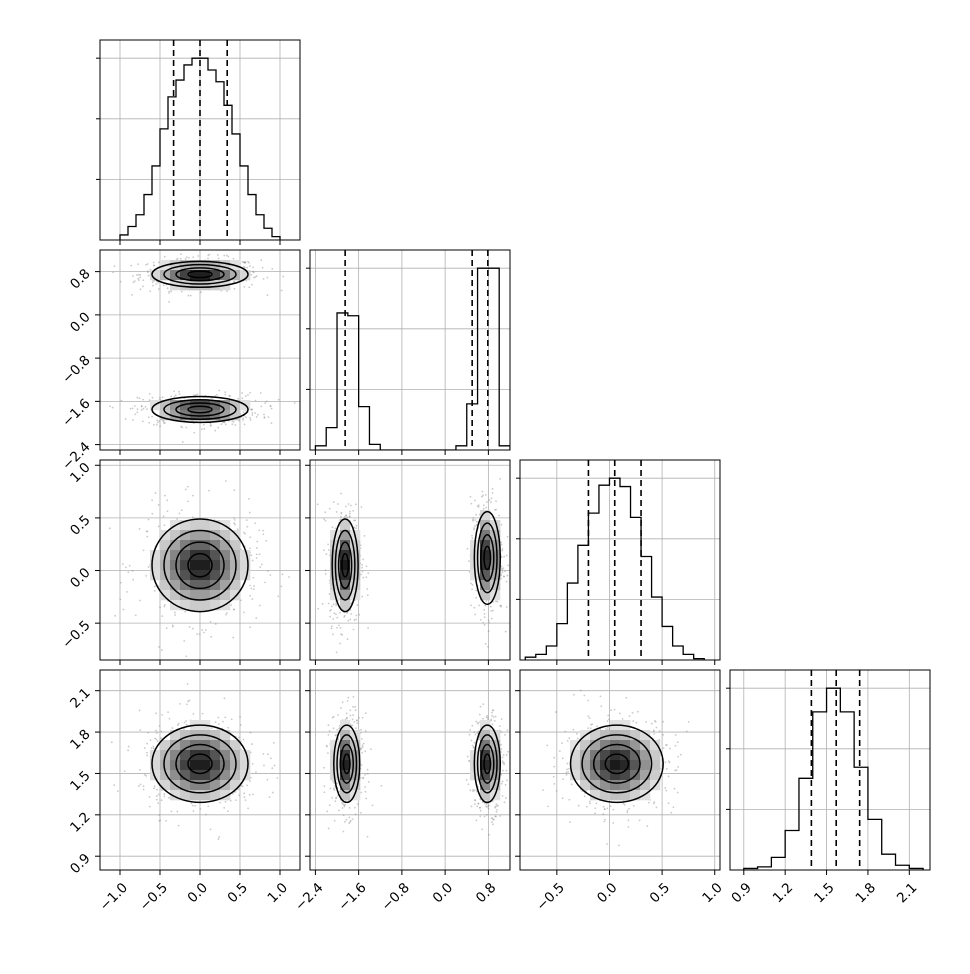  What do you see at coordinates (410, 770) in the screenshot?
I see `panel-frame` at bounding box center [410, 770].